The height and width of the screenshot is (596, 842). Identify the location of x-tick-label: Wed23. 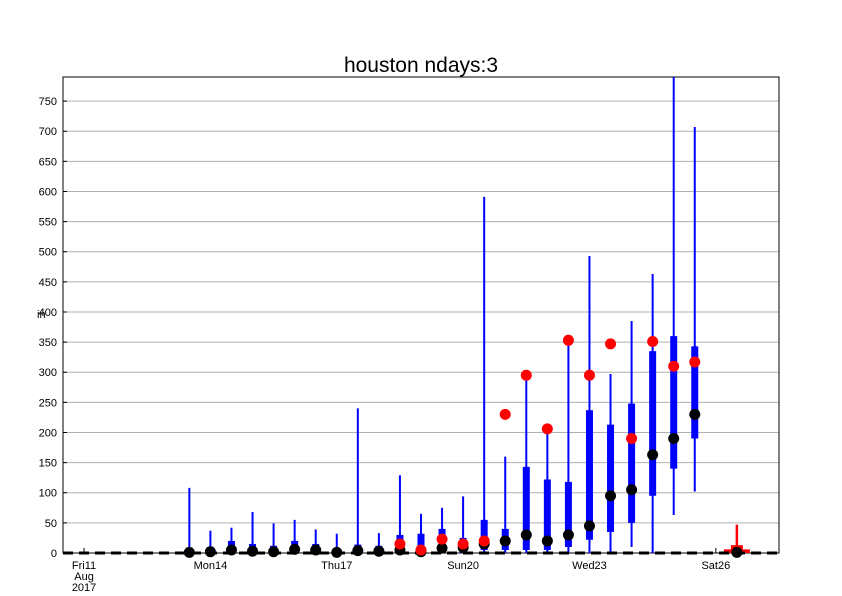
(589, 566).